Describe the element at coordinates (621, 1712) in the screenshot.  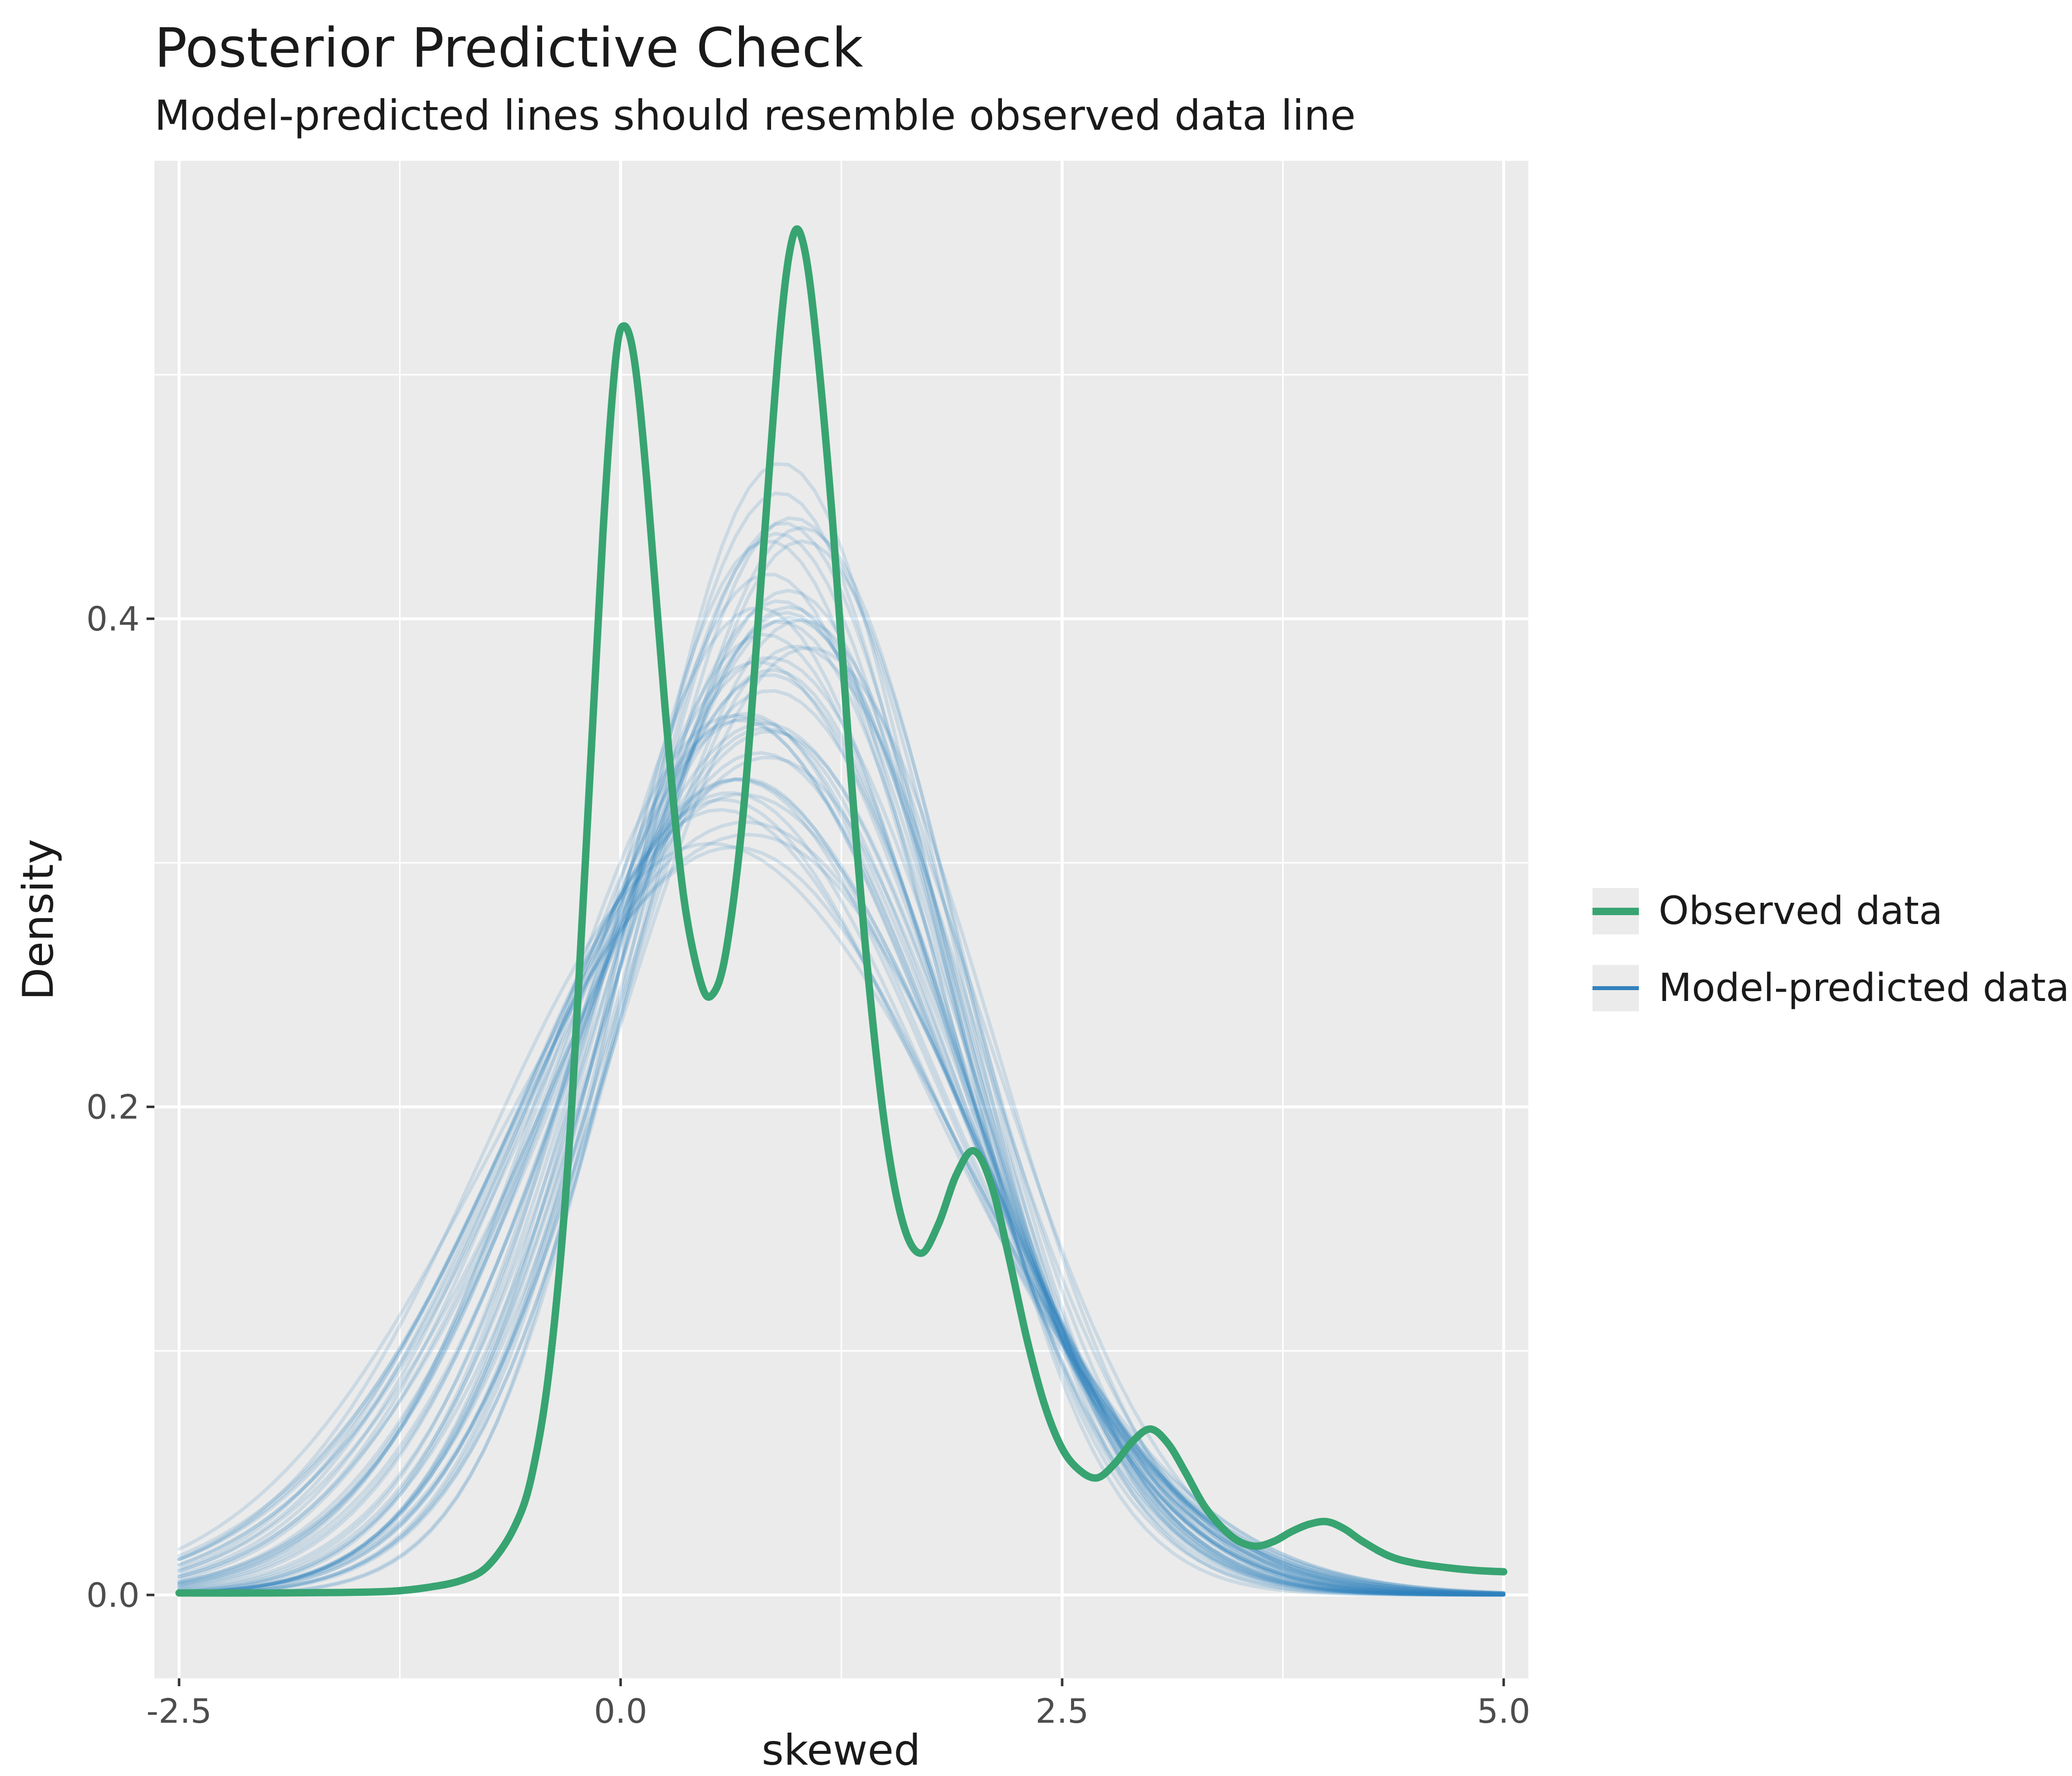
I see `x-tick-label: 0.0` at that location.